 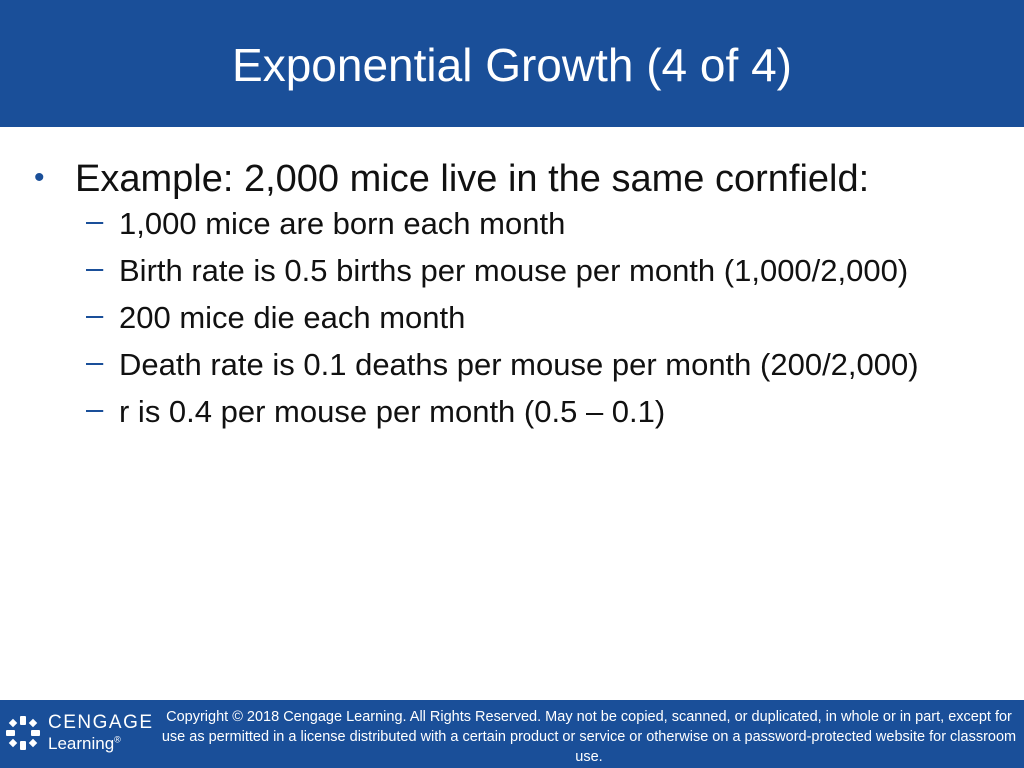 I want to click on logo-word-learning: Learning®, so click(x=84, y=744).